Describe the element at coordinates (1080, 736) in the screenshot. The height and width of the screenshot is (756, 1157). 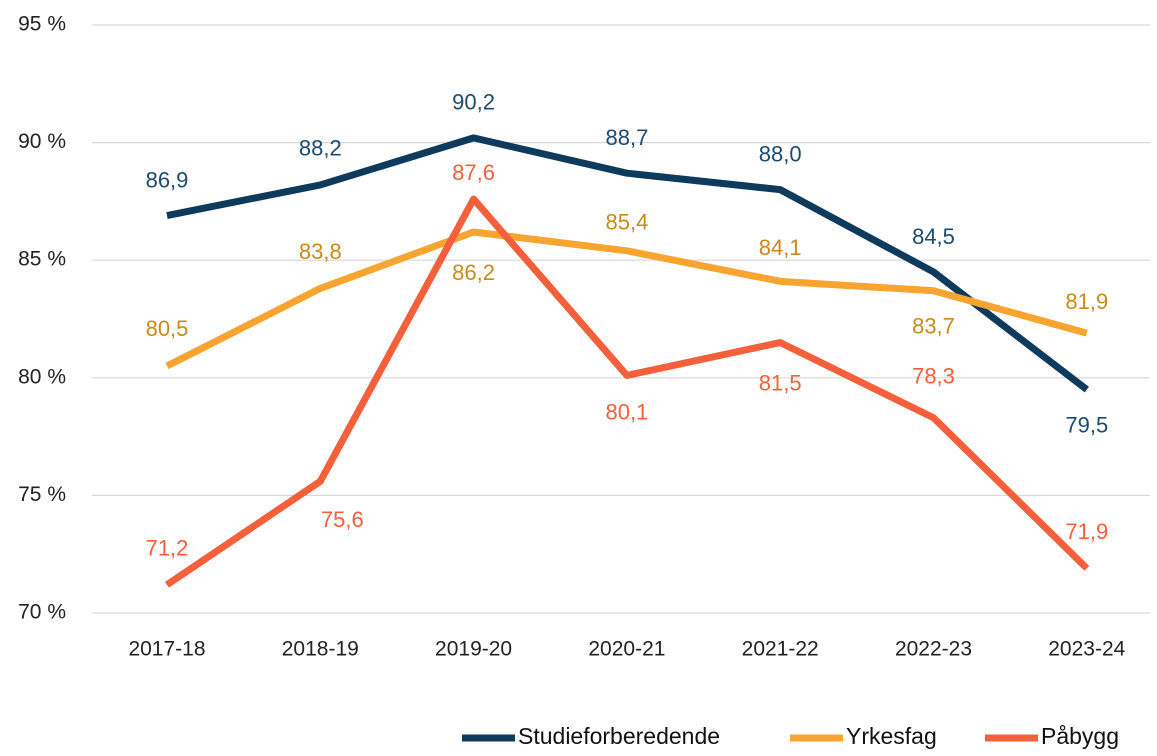
I see `legend-label: Påbygg` at that location.